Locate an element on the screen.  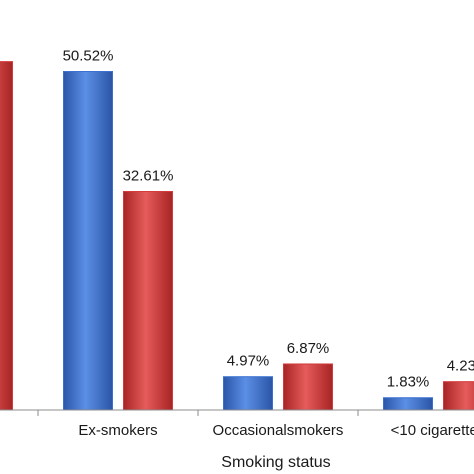
x-ticks-group is located at coordinates (198, 413).